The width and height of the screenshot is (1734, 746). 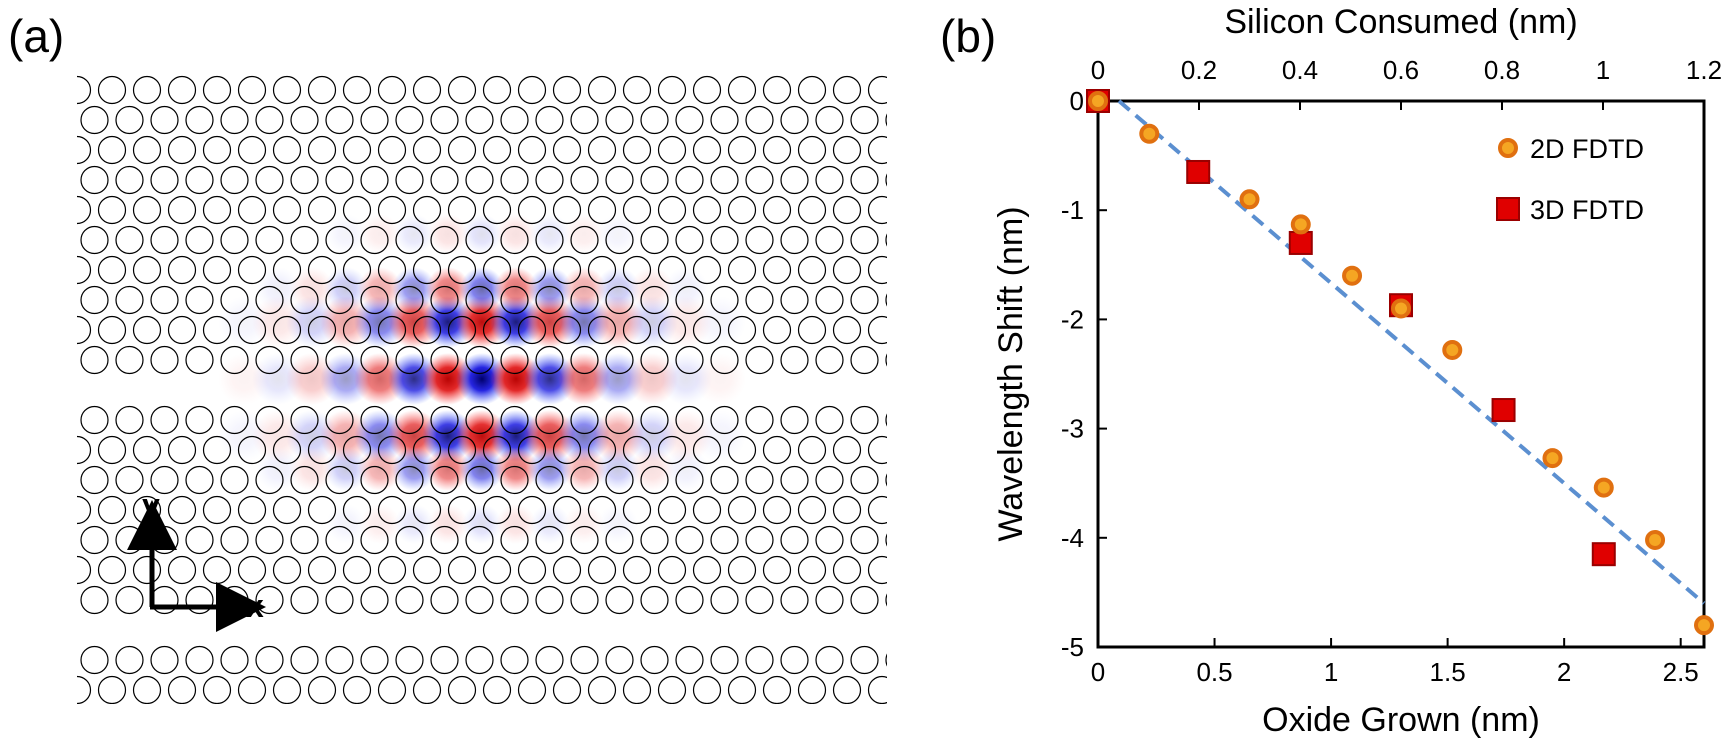 What do you see at coordinates (1508, 209) in the screenshot?
I see `legend-marker-3d` at bounding box center [1508, 209].